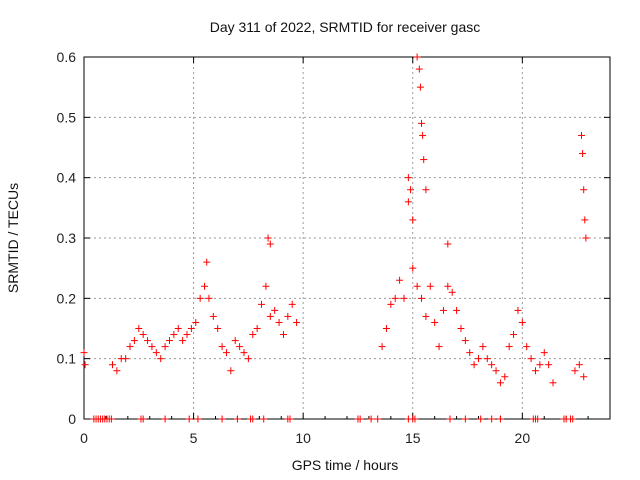  What do you see at coordinates (303, 438) in the screenshot?
I see `x-tick-label: 10` at bounding box center [303, 438].